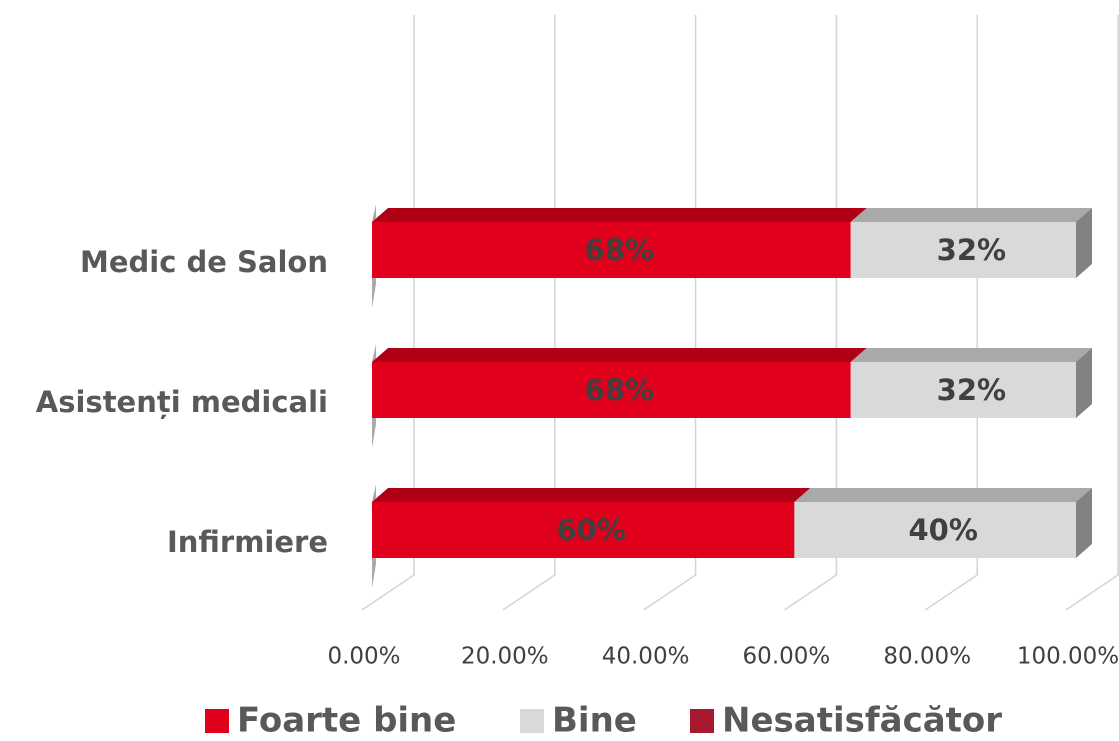  I want to click on x-tick-label: 0.00%, so click(363, 657).